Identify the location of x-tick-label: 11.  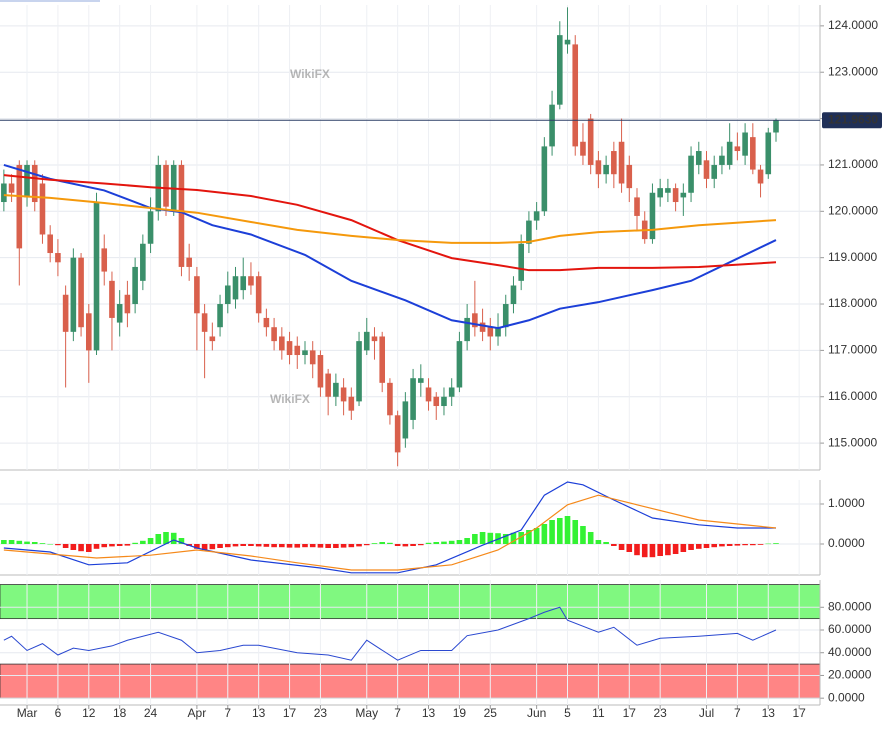
(598, 713).